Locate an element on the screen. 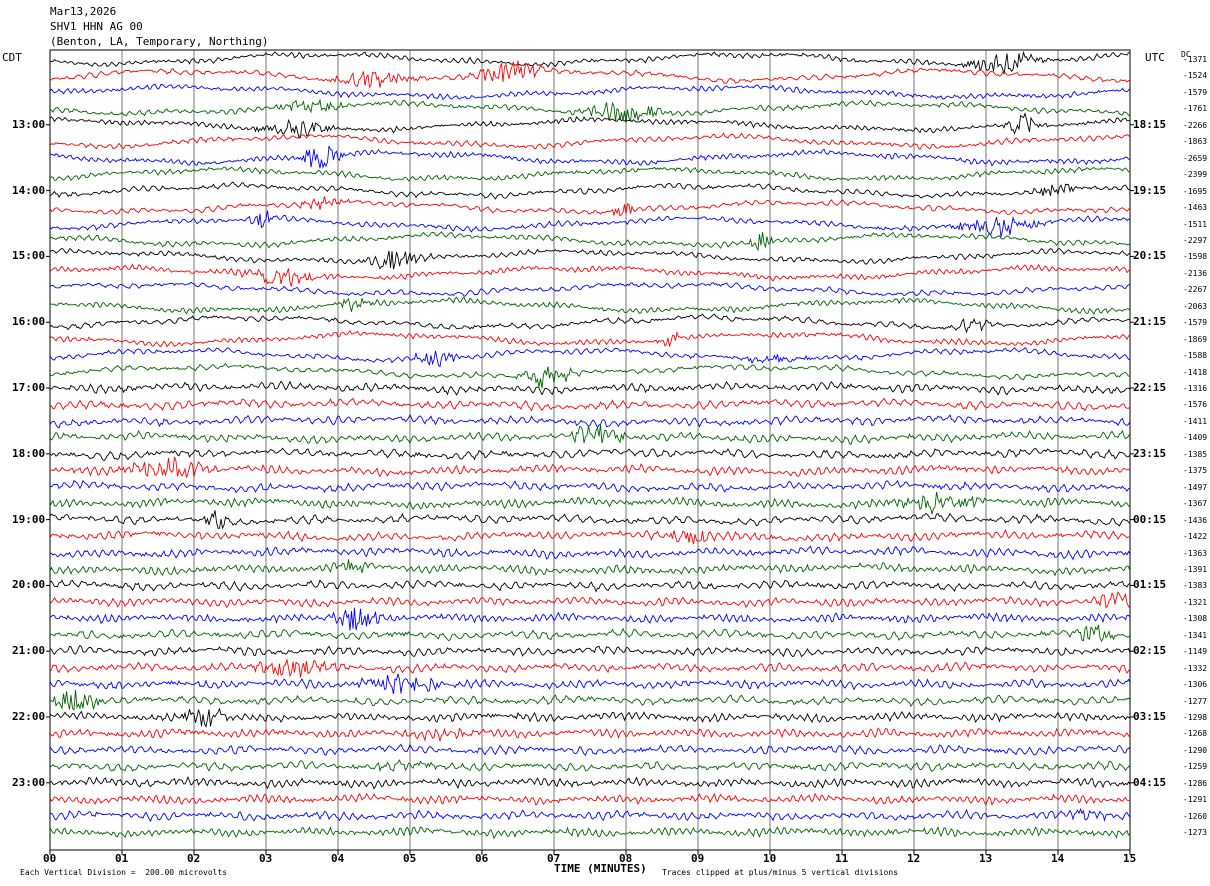  left-hour-label: 18:00 is located at coordinates (29, 453).